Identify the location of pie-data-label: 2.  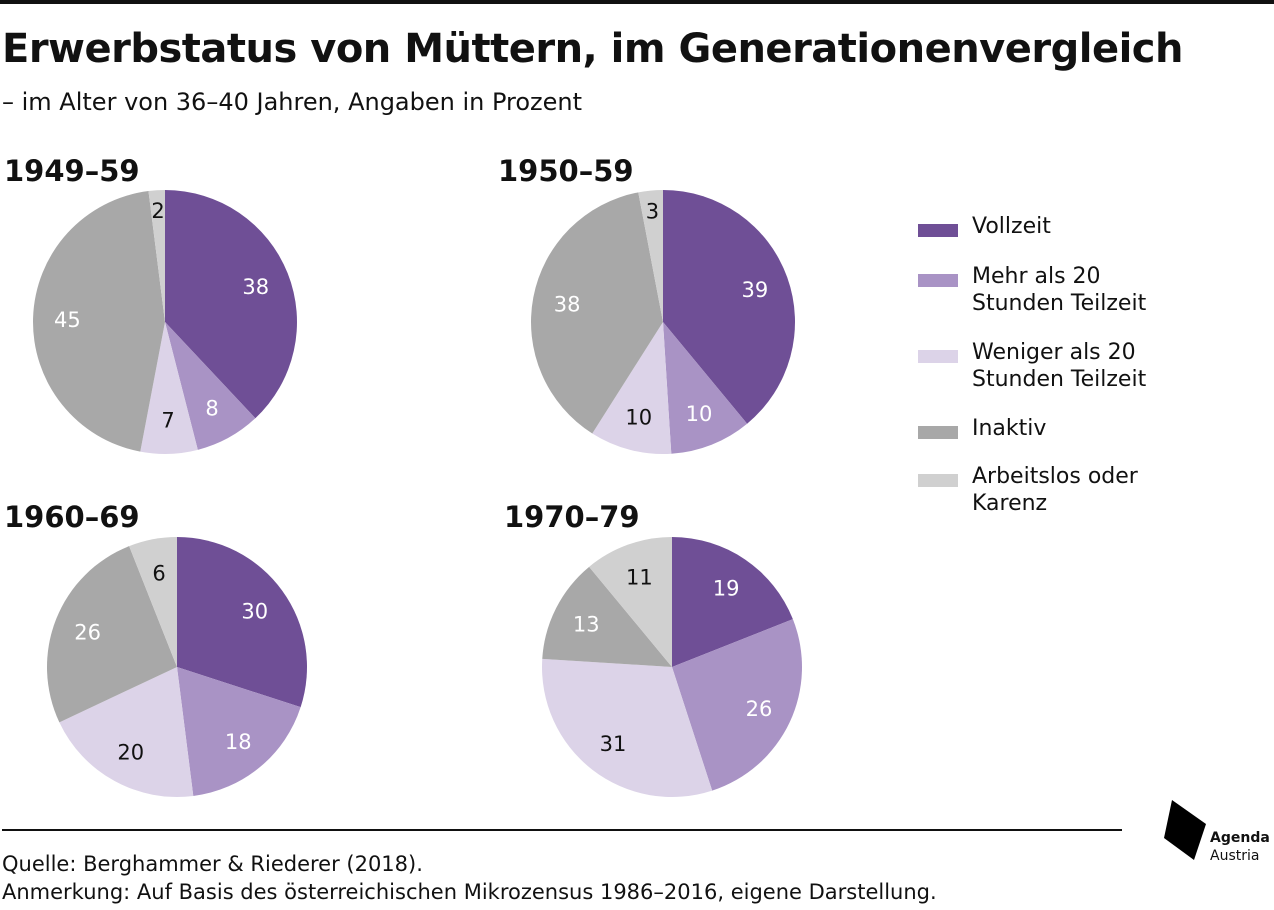
(157, 211).